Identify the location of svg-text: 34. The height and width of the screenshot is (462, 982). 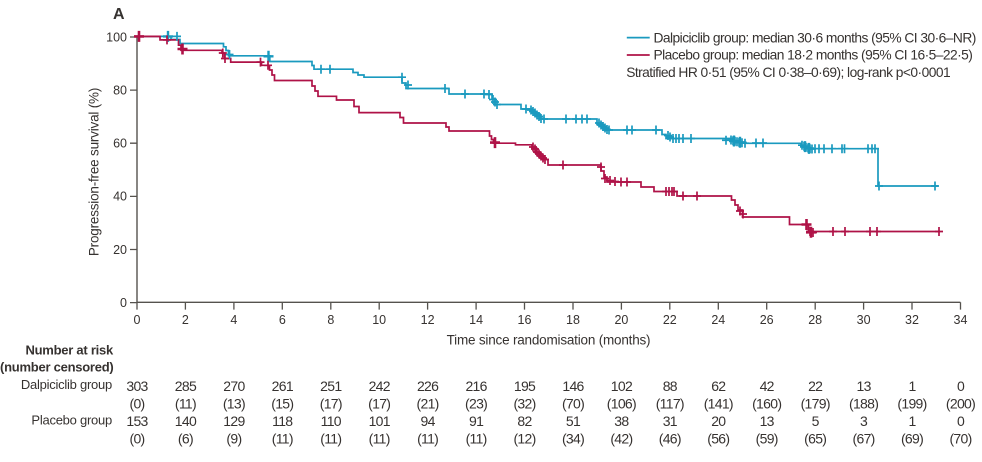
(961, 320).